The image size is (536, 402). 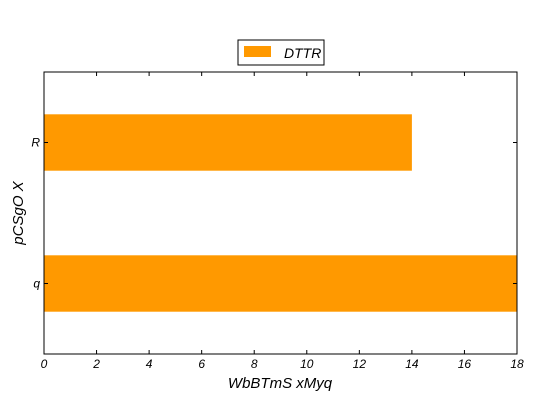 What do you see at coordinates (44, 364) in the screenshot?
I see `x-tick-label: 0` at bounding box center [44, 364].